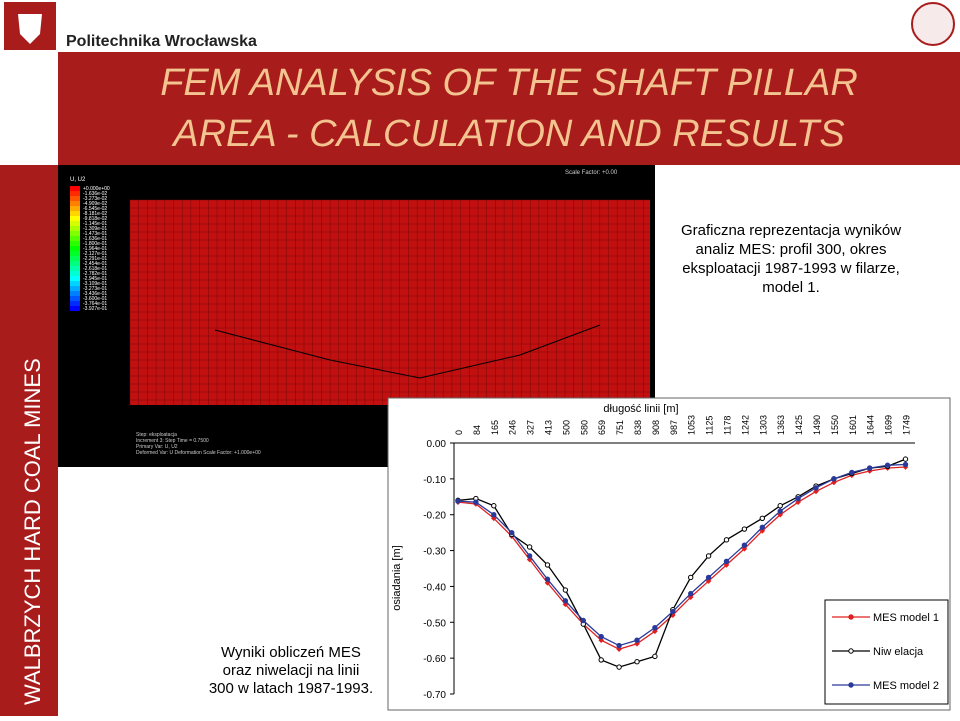 This screenshot has width=960, height=721. I want to click on y-tick-label: -0.30, so click(434, 552).